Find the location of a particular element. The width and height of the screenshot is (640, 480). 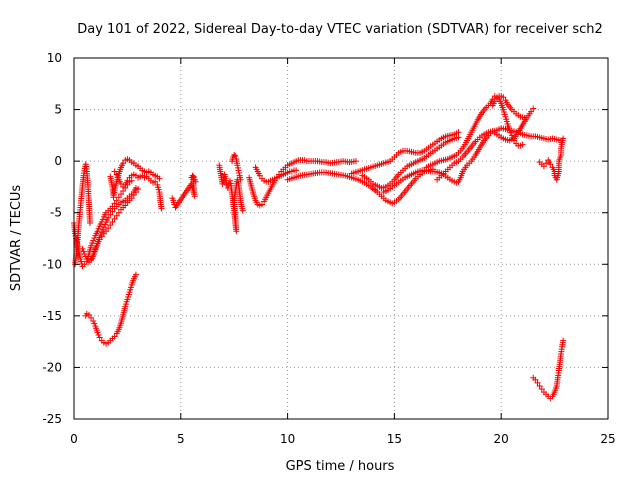

y-axis-title: SDTVAR / TECUs is located at coordinates (16, 238).